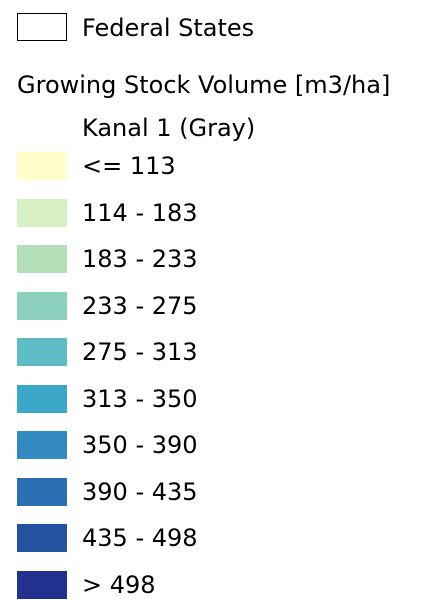 Image resolution: width=436 pixels, height=600 pixels. I want to click on class-label: 183 - 233, so click(140, 259).